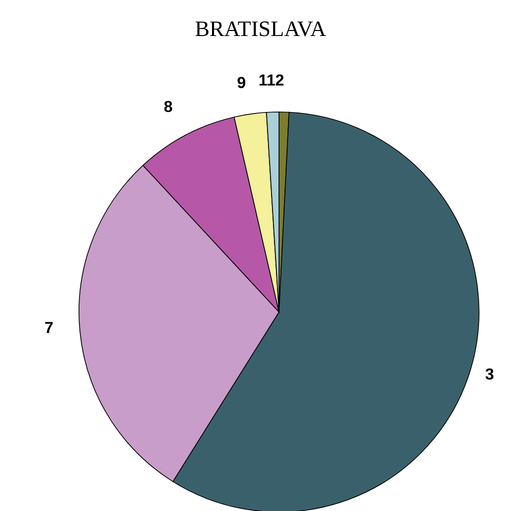 The width and height of the screenshot is (513, 511). I want to click on slice-label: 7, so click(49, 328).